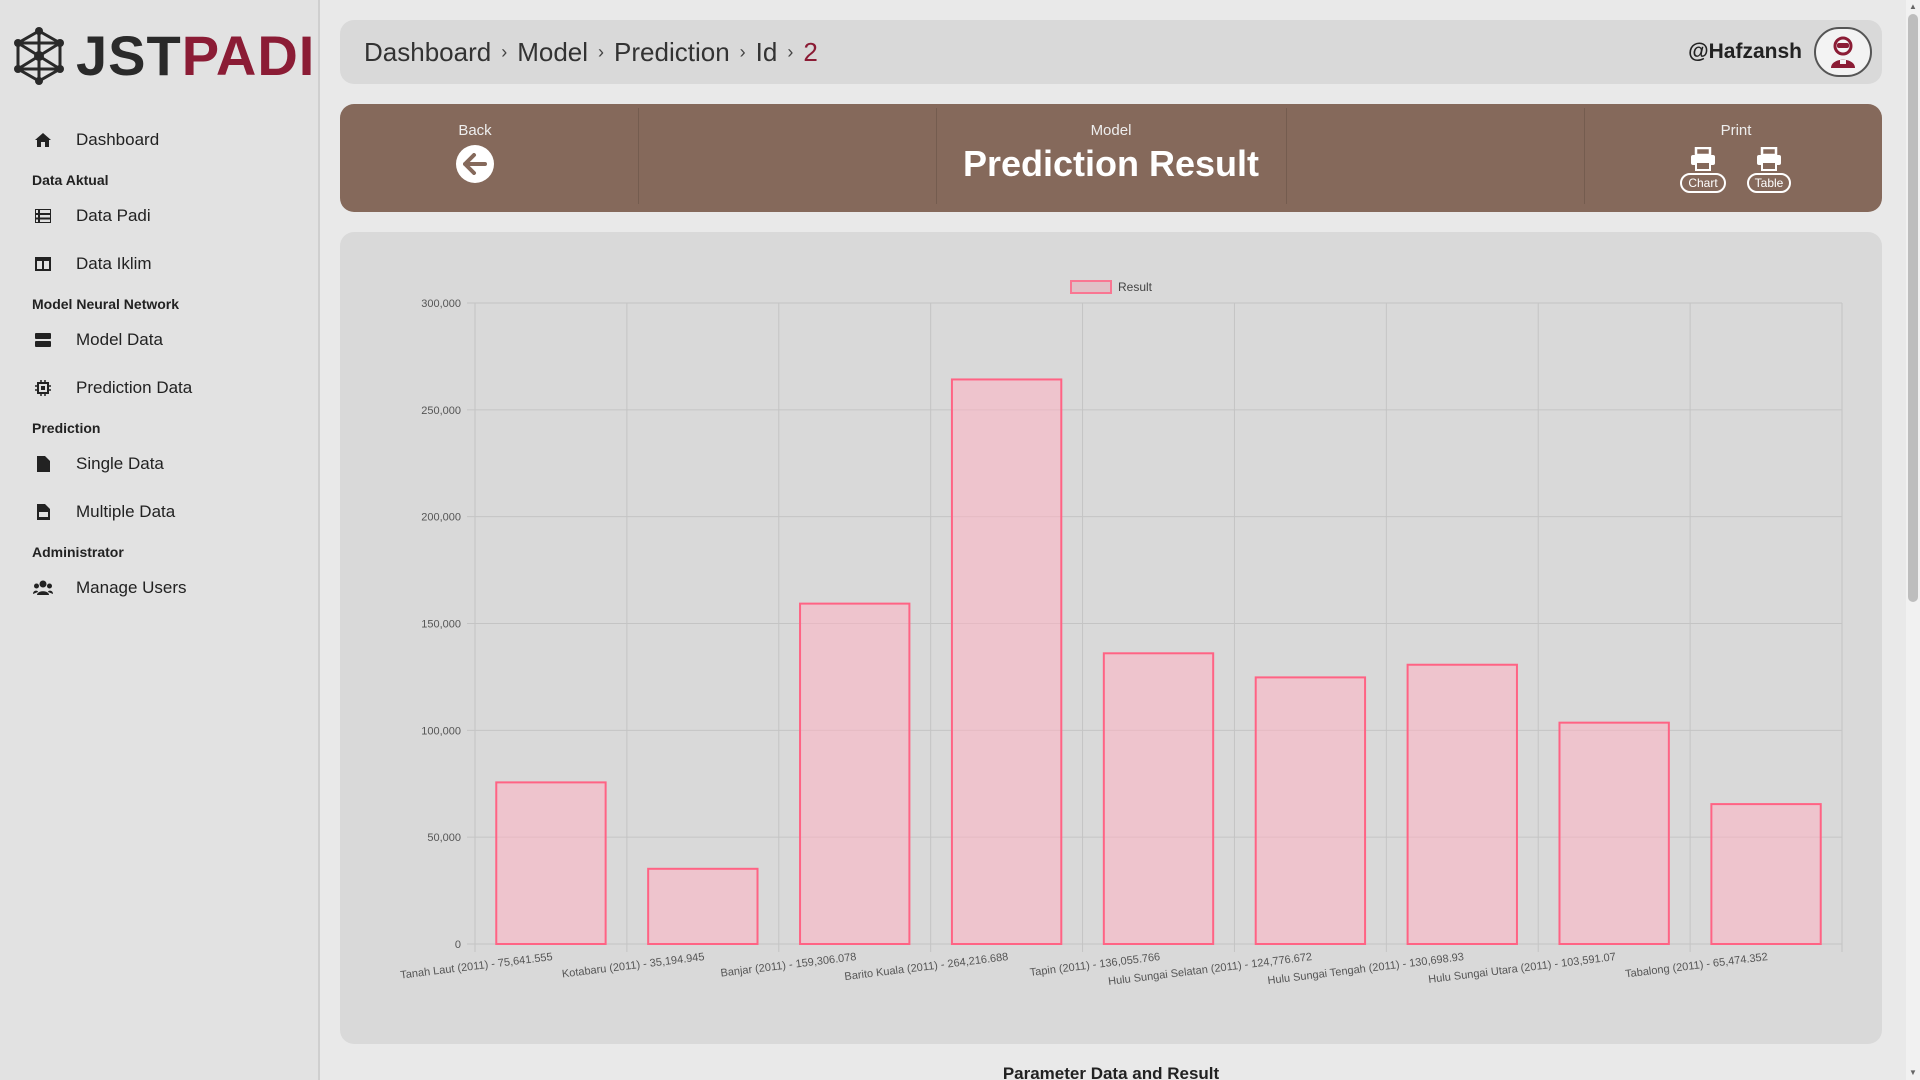 The width and height of the screenshot is (1920, 1080). Describe the element at coordinates (441, 731) in the screenshot. I see `y-tick-label: 100,000` at that location.